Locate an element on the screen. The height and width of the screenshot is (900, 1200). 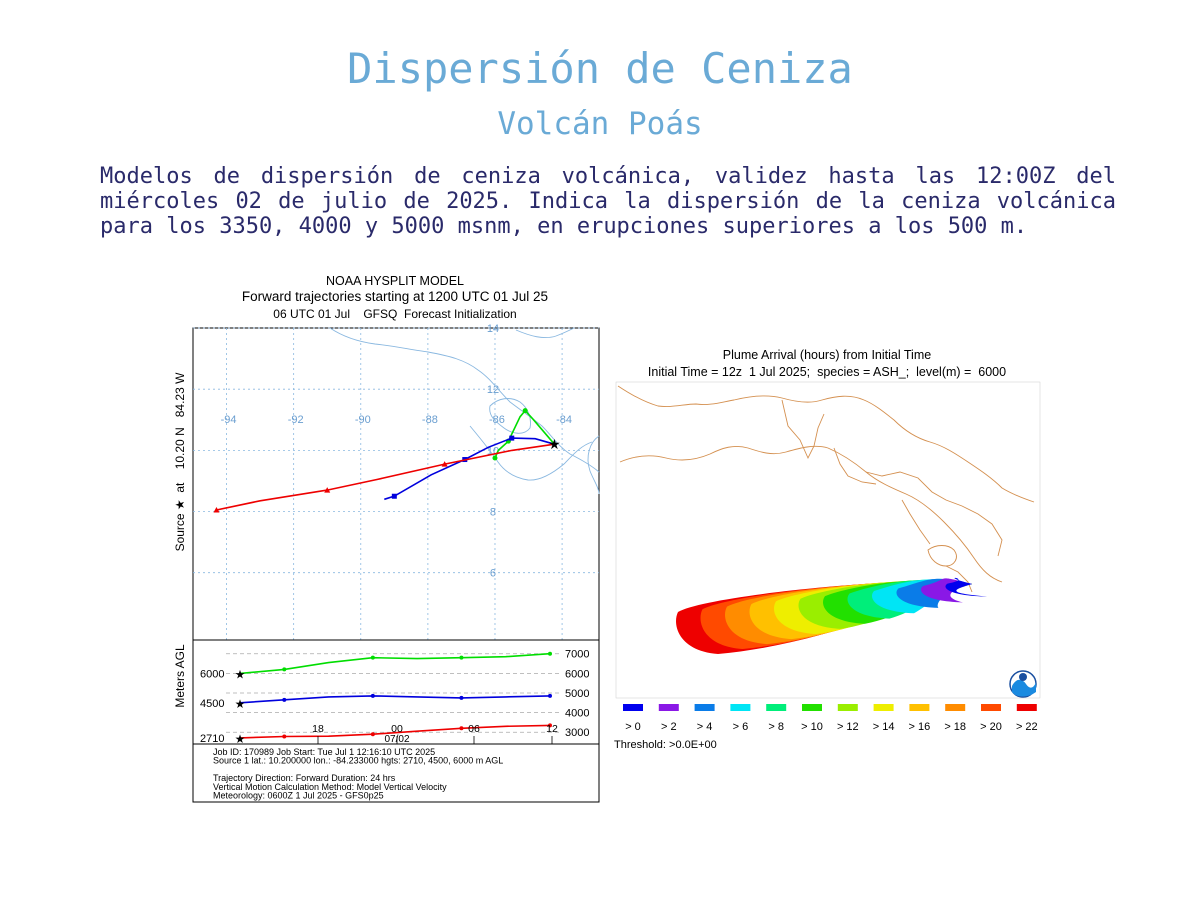
lat-tick-label: 12 is located at coordinates (493, 390).